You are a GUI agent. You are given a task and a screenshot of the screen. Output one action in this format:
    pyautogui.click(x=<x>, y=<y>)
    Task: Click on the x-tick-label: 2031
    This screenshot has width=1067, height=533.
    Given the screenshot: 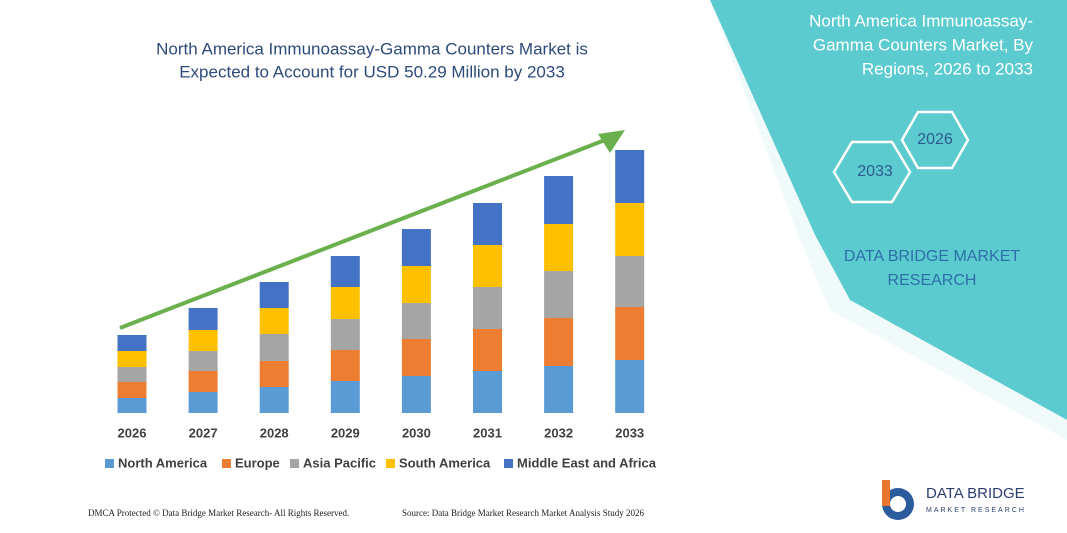 What is the action you would take?
    pyautogui.click(x=487, y=432)
    